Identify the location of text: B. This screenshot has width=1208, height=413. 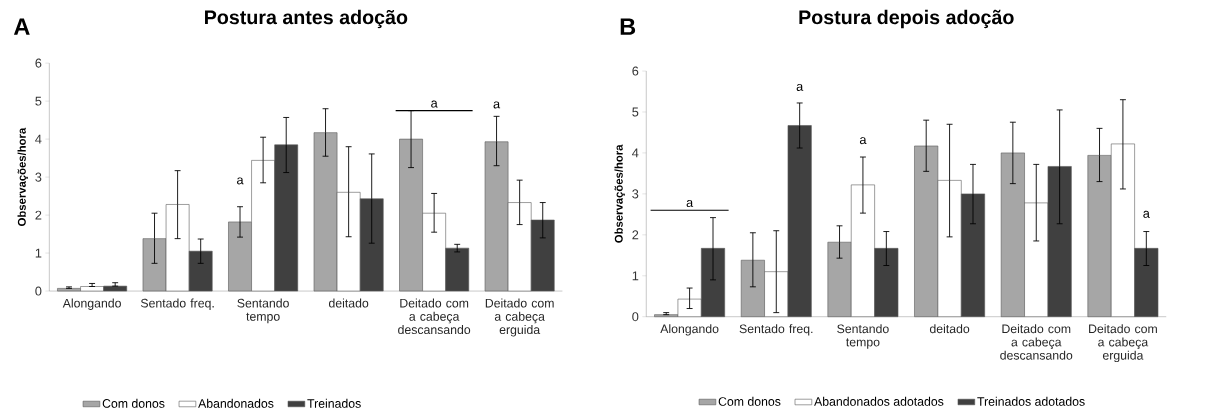
(628, 26).